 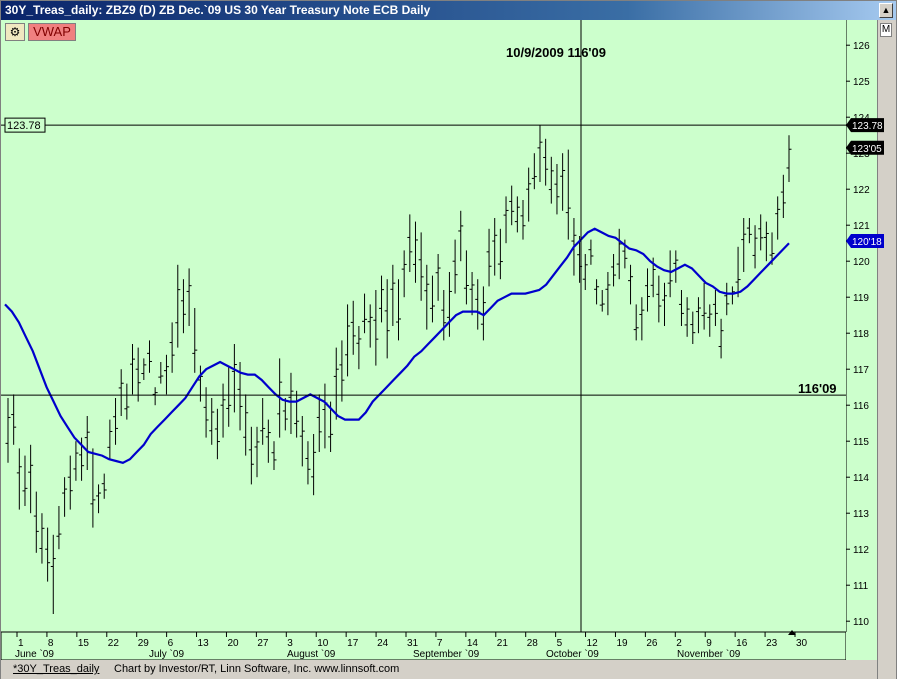 I want to click on current-date-marker, so click(x=792, y=632).